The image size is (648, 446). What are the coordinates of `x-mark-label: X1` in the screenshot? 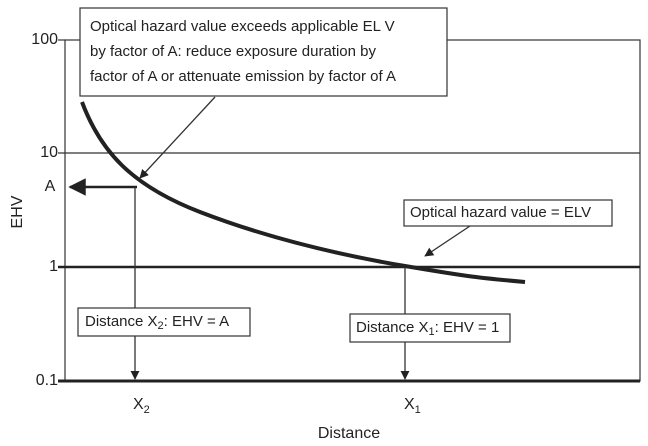 It's located at (412, 406).